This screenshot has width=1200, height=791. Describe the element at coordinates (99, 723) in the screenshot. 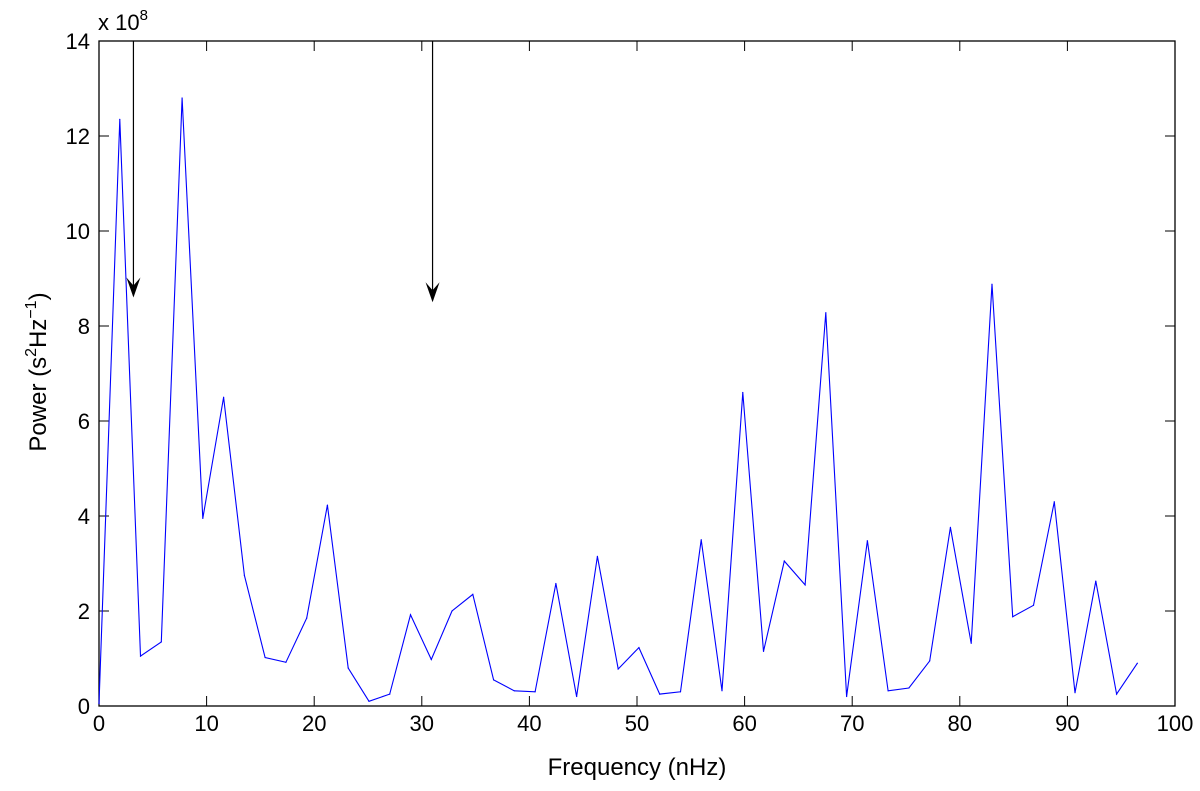

I see `x-tick-label: 0` at that location.